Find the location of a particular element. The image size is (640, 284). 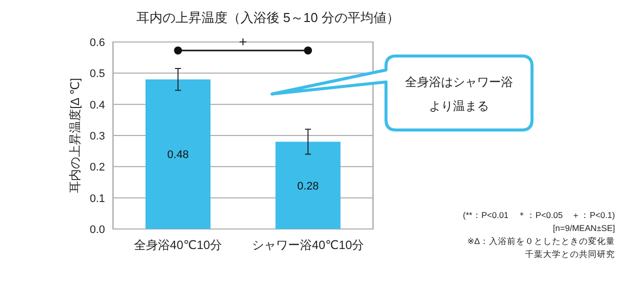

text: (**：P<0.01 ＊：P<0.05 ＋：P<0.1) is located at coordinates (539, 215).